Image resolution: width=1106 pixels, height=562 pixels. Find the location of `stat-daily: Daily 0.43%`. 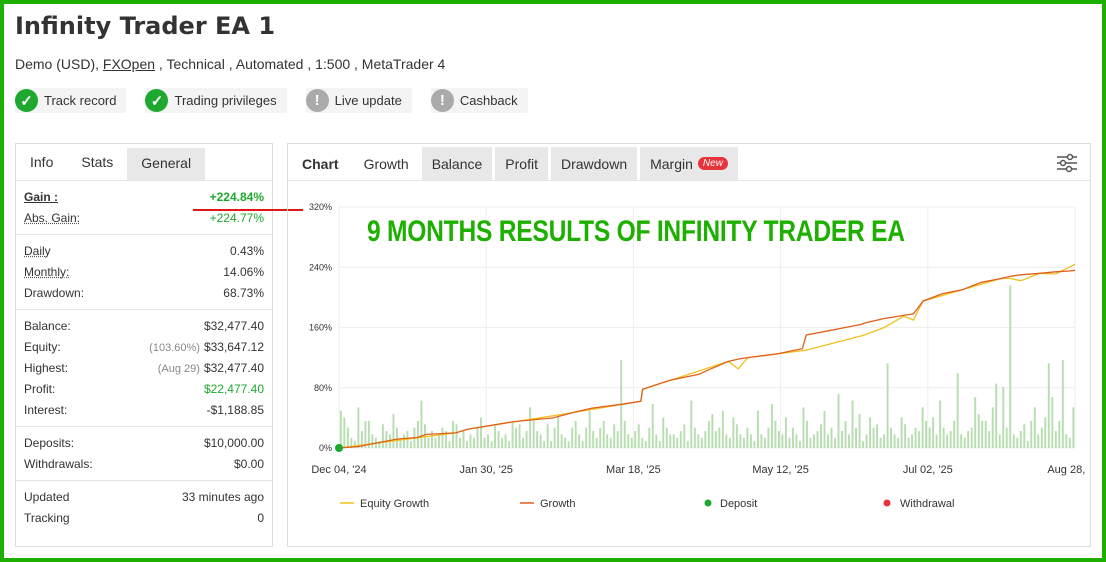

stat-daily: Daily 0.43% is located at coordinates (144, 250).